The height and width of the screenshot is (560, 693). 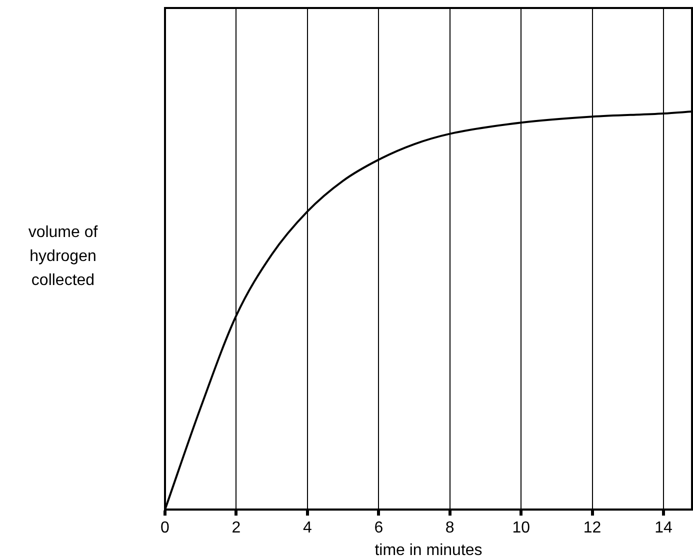 I want to click on x-tick-label: 2, so click(x=236, y=528).